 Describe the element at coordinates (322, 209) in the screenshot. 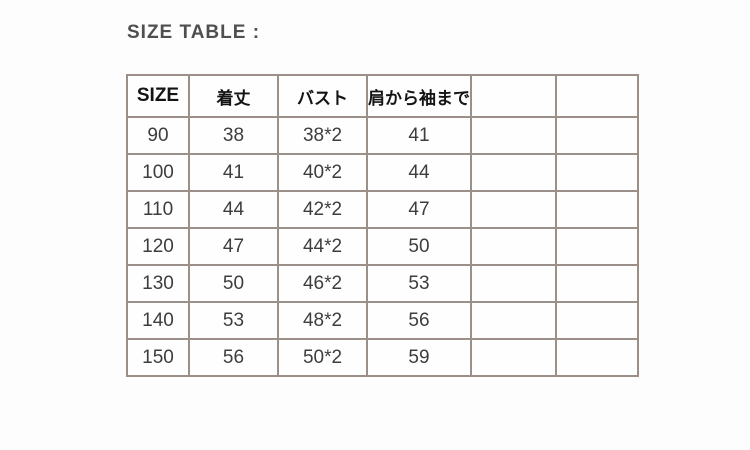

I see `table-cell: 42*2` at that location.